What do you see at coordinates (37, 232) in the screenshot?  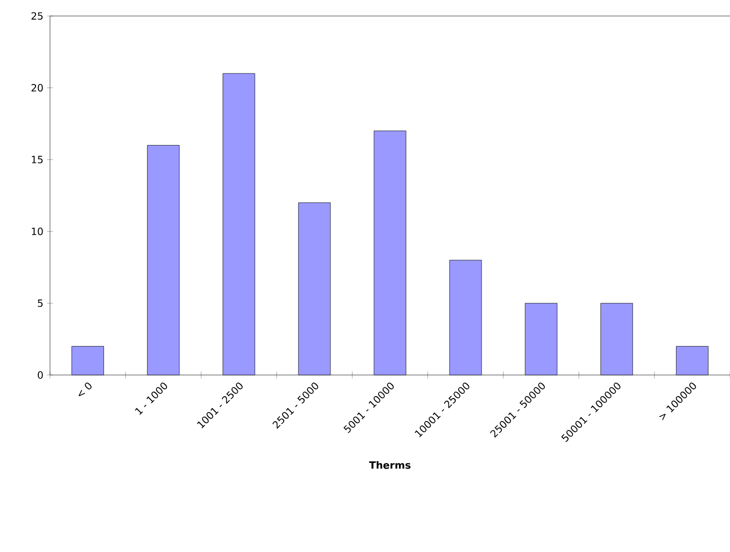 I see `y-tick-label: 10` at bounding box center [37, 232].